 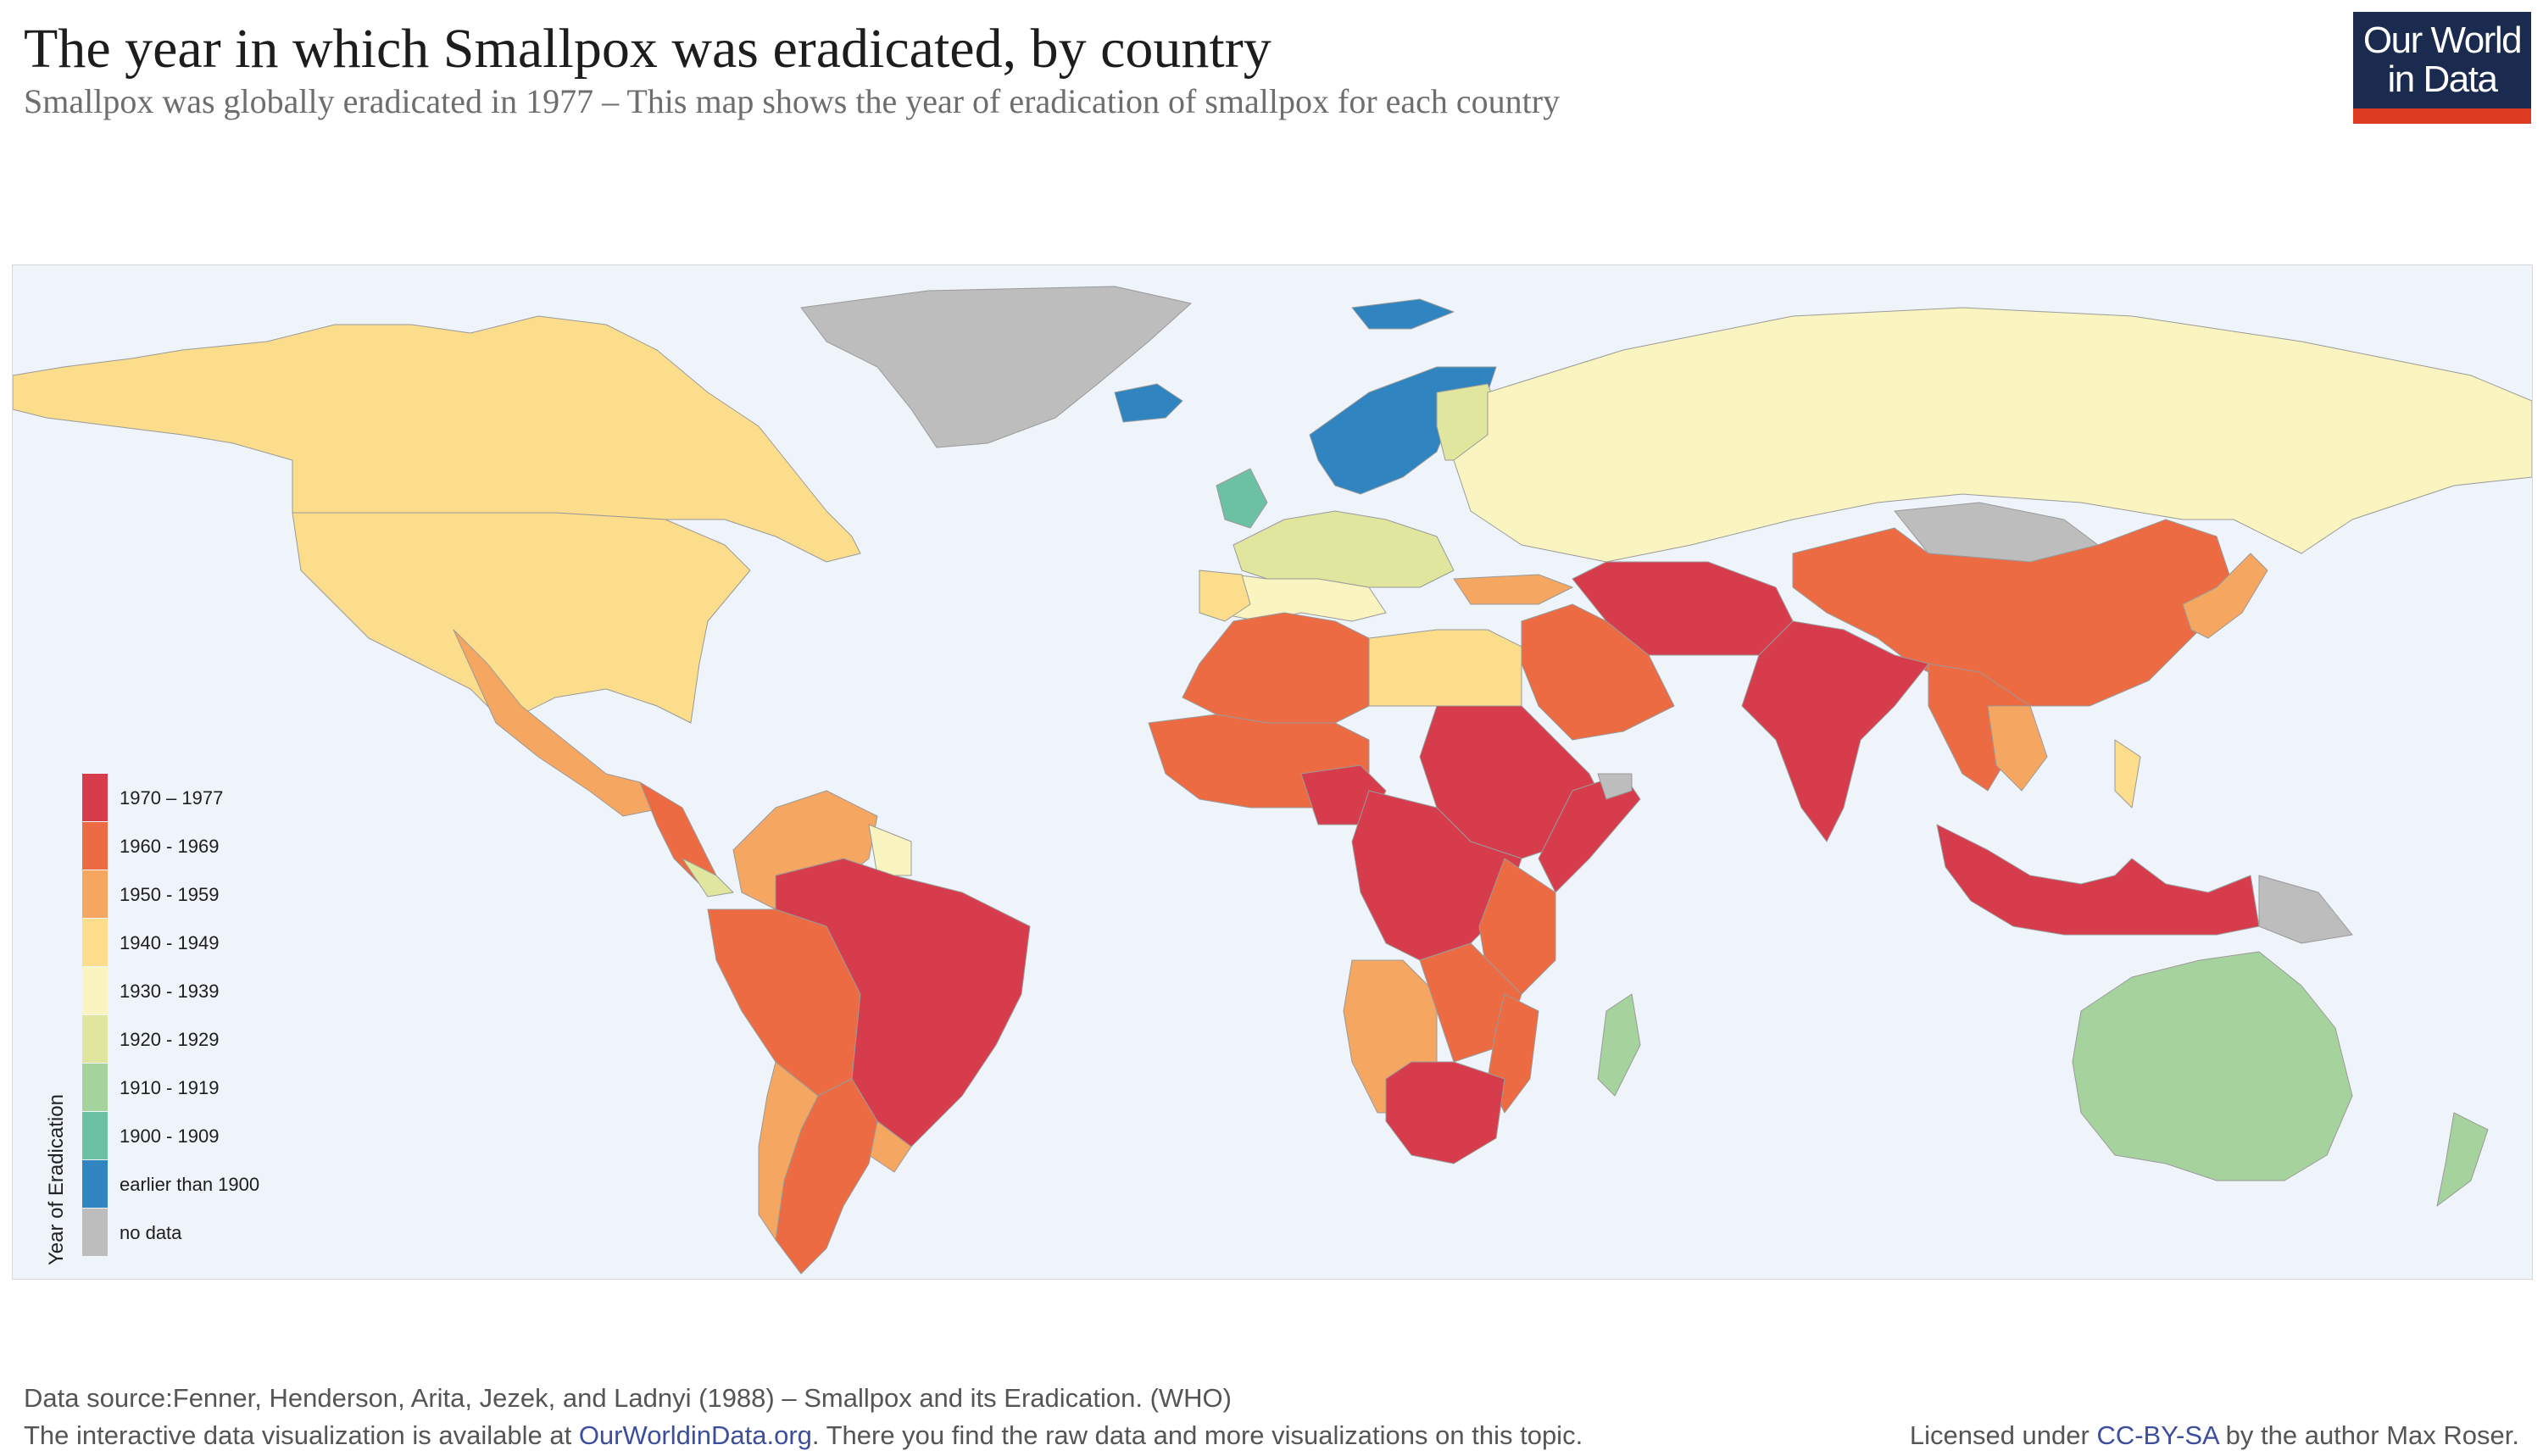 What do you see at coordinates (170, 1087) in the screenshot?
I see `legend-label: 1910 - 1919` at bounding box center [170, 1087].